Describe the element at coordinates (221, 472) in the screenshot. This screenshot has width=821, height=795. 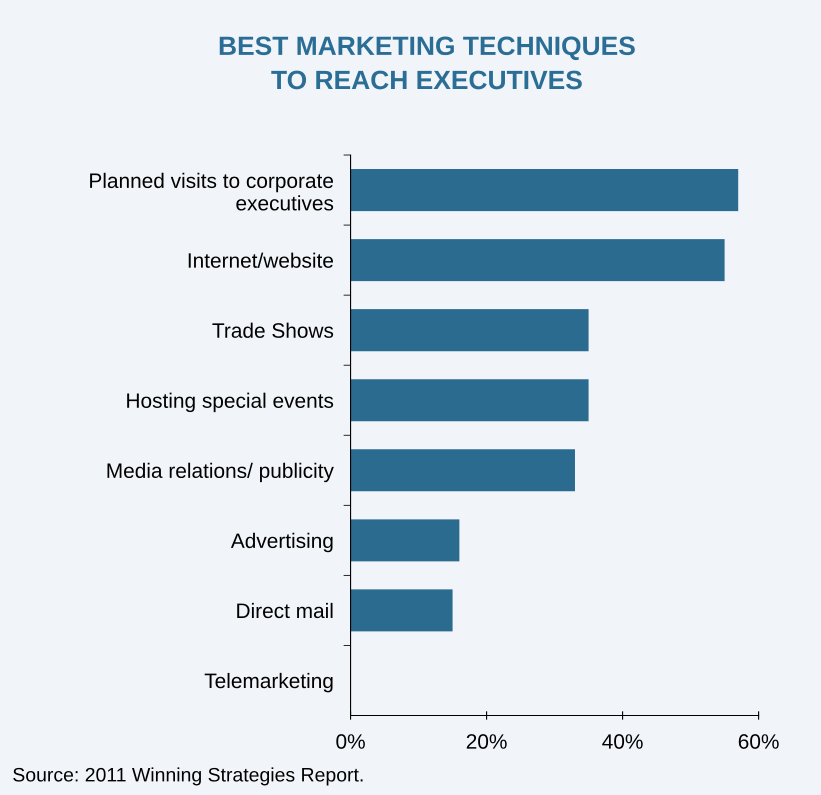
I see `y-tick-label: Media relations/ publicity` at that location.